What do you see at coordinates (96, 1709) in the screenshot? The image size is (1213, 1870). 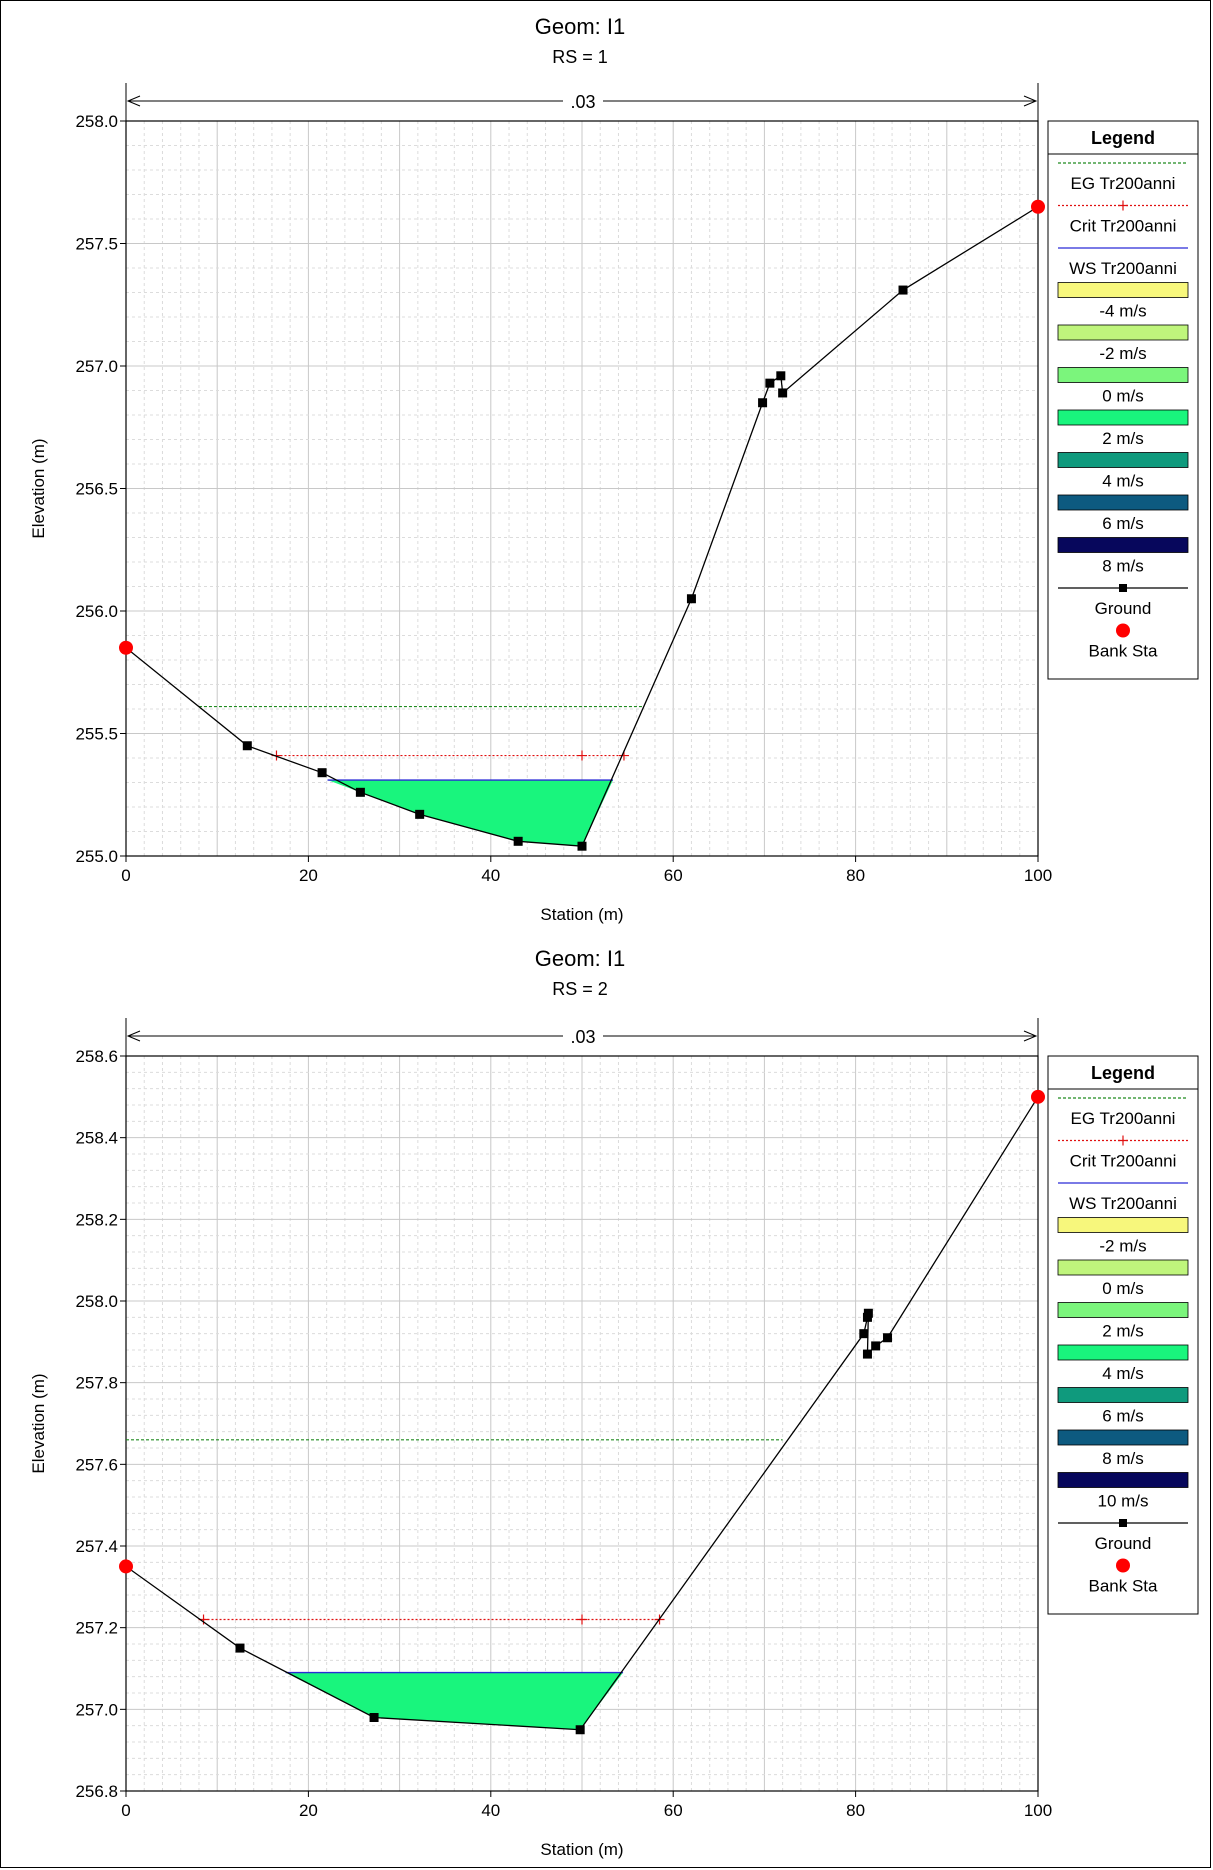 I see `y-tick-label: 257.0` at bounding box center [96, 1709].